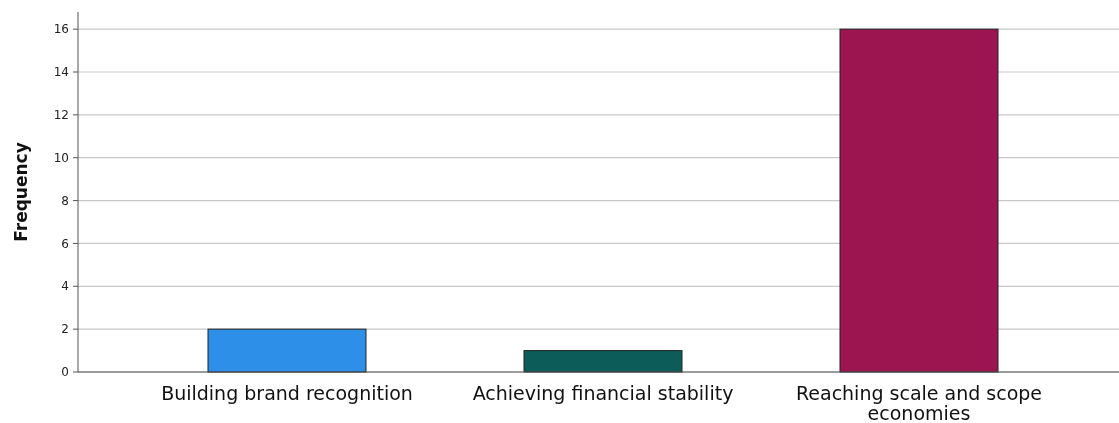 This screenshot has height=423, width=1119. I want to click on y-tick-label: 6, so click(65, 243).